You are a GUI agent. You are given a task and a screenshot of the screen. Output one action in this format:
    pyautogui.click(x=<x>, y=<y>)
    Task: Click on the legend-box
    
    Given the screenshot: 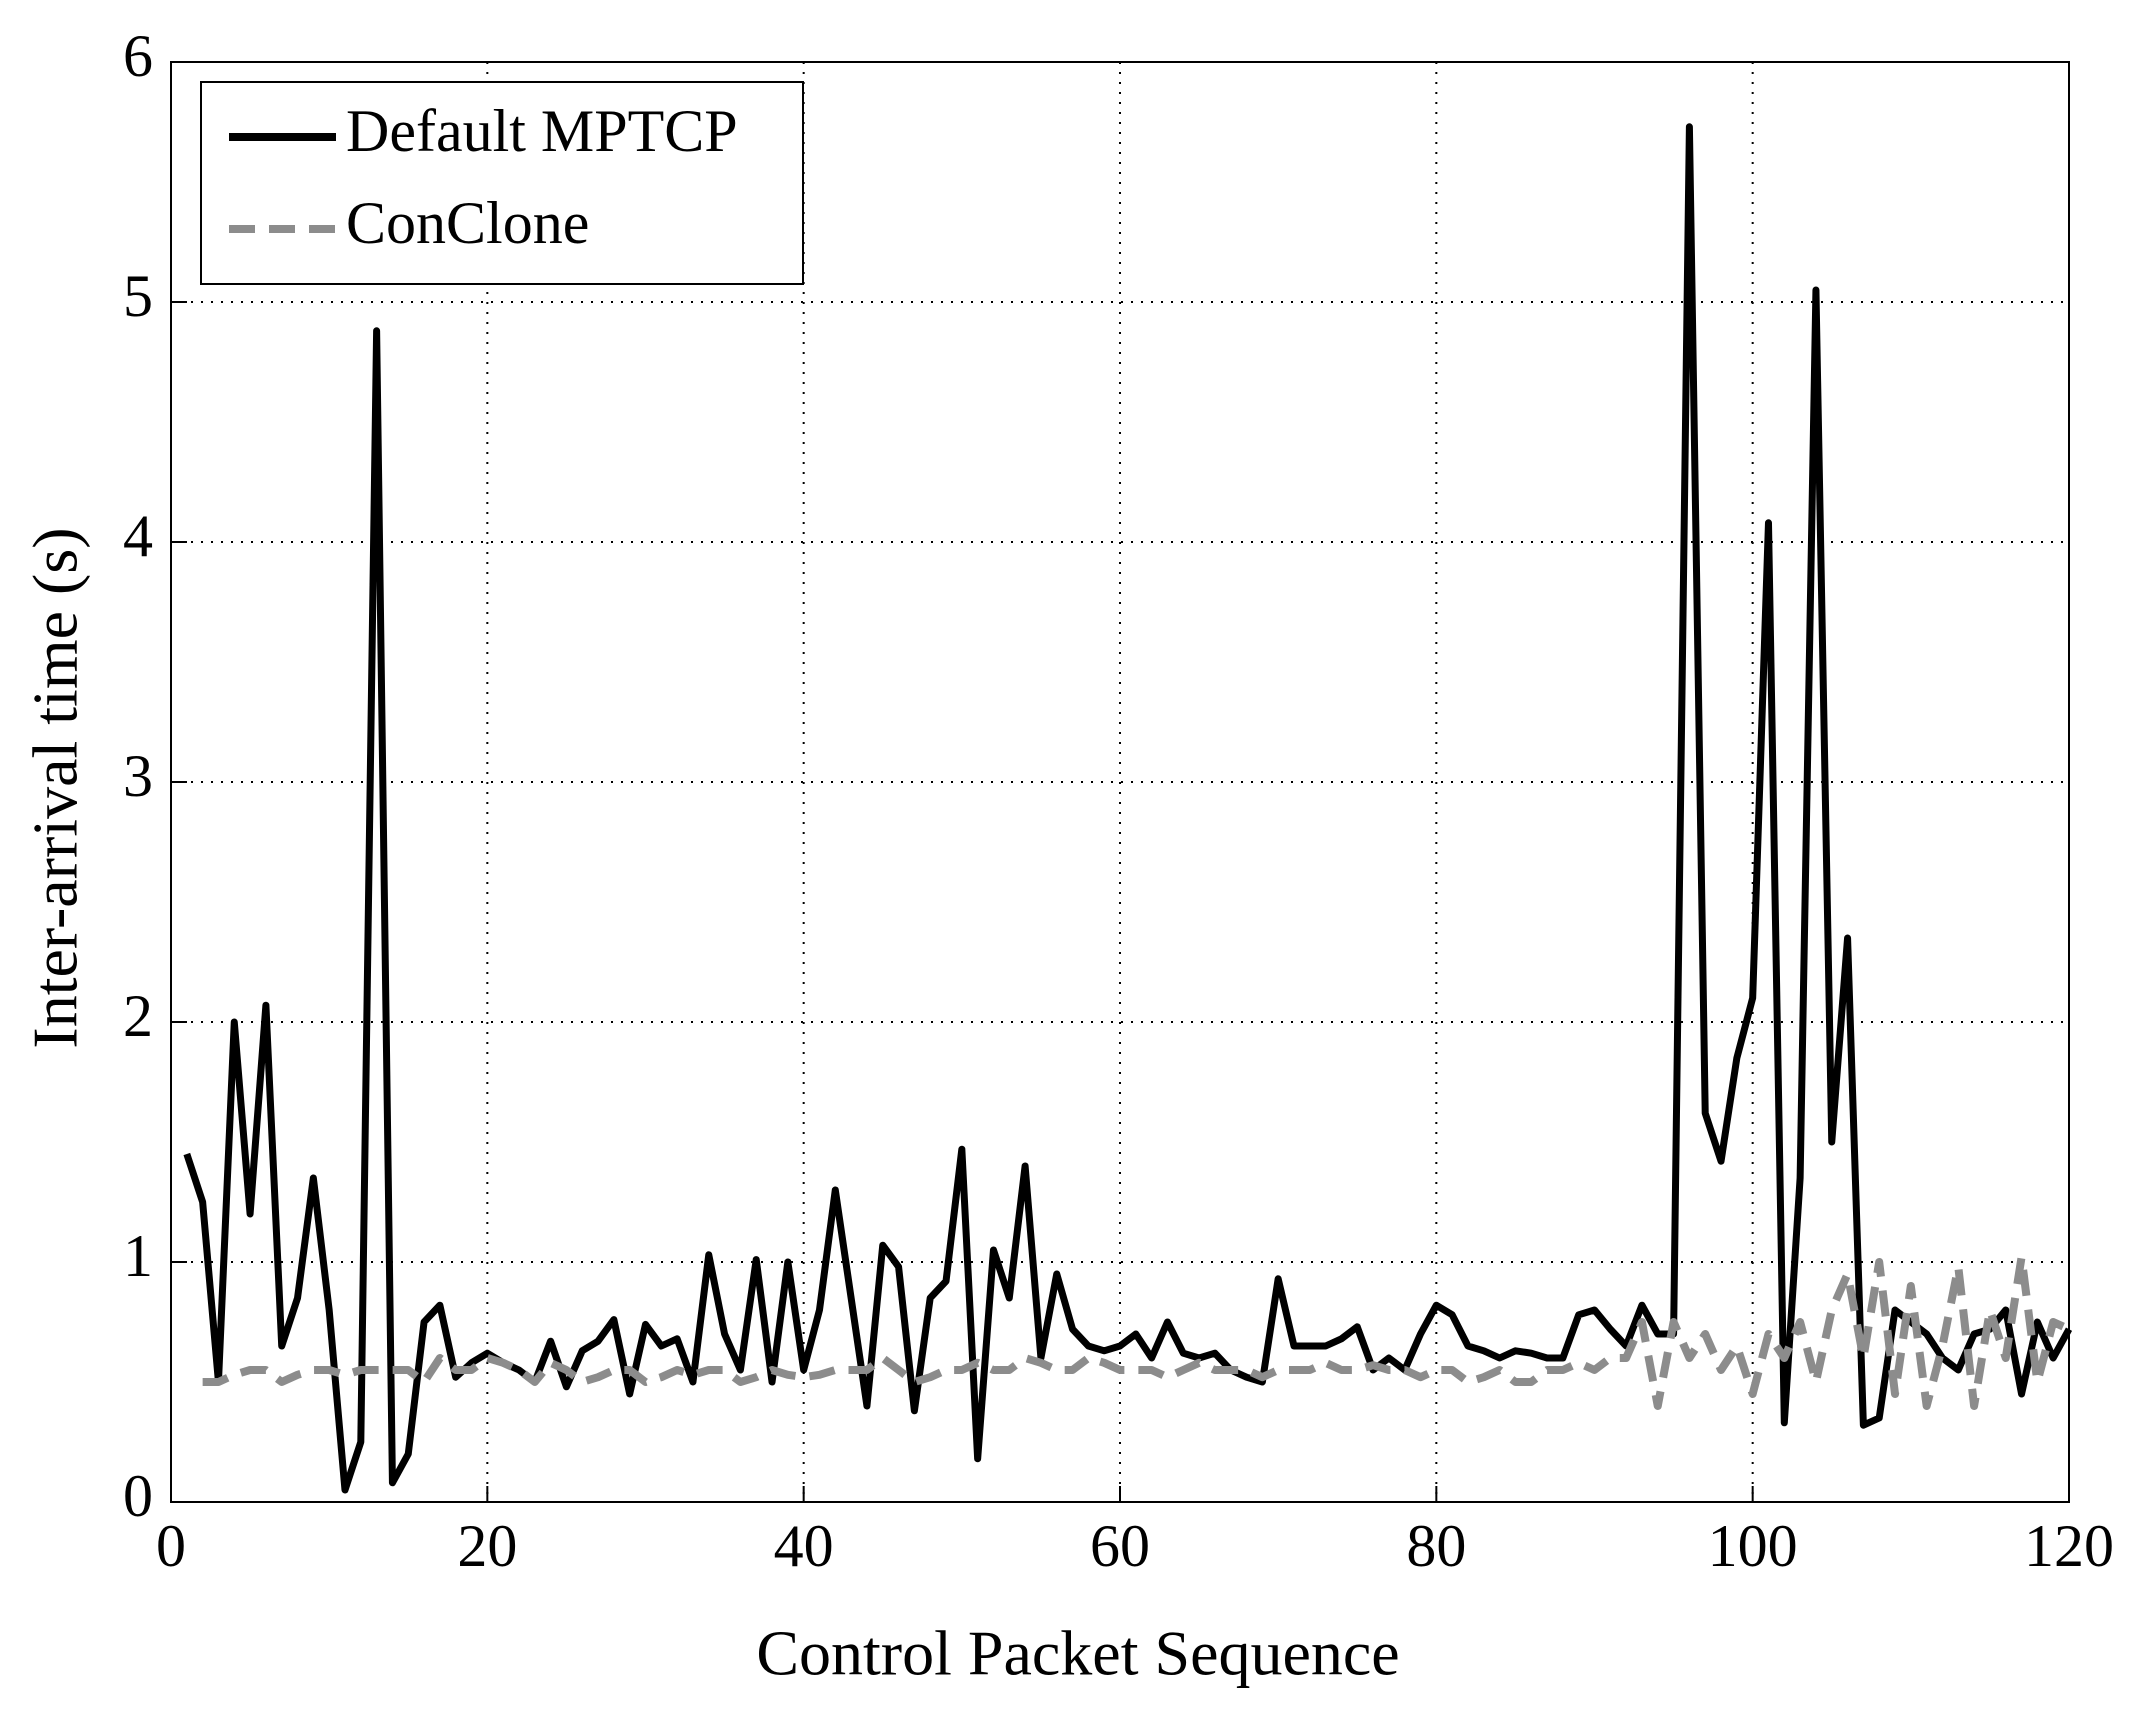 What is the action you would take?
    pyautogui.click(x=502, y=183)
    